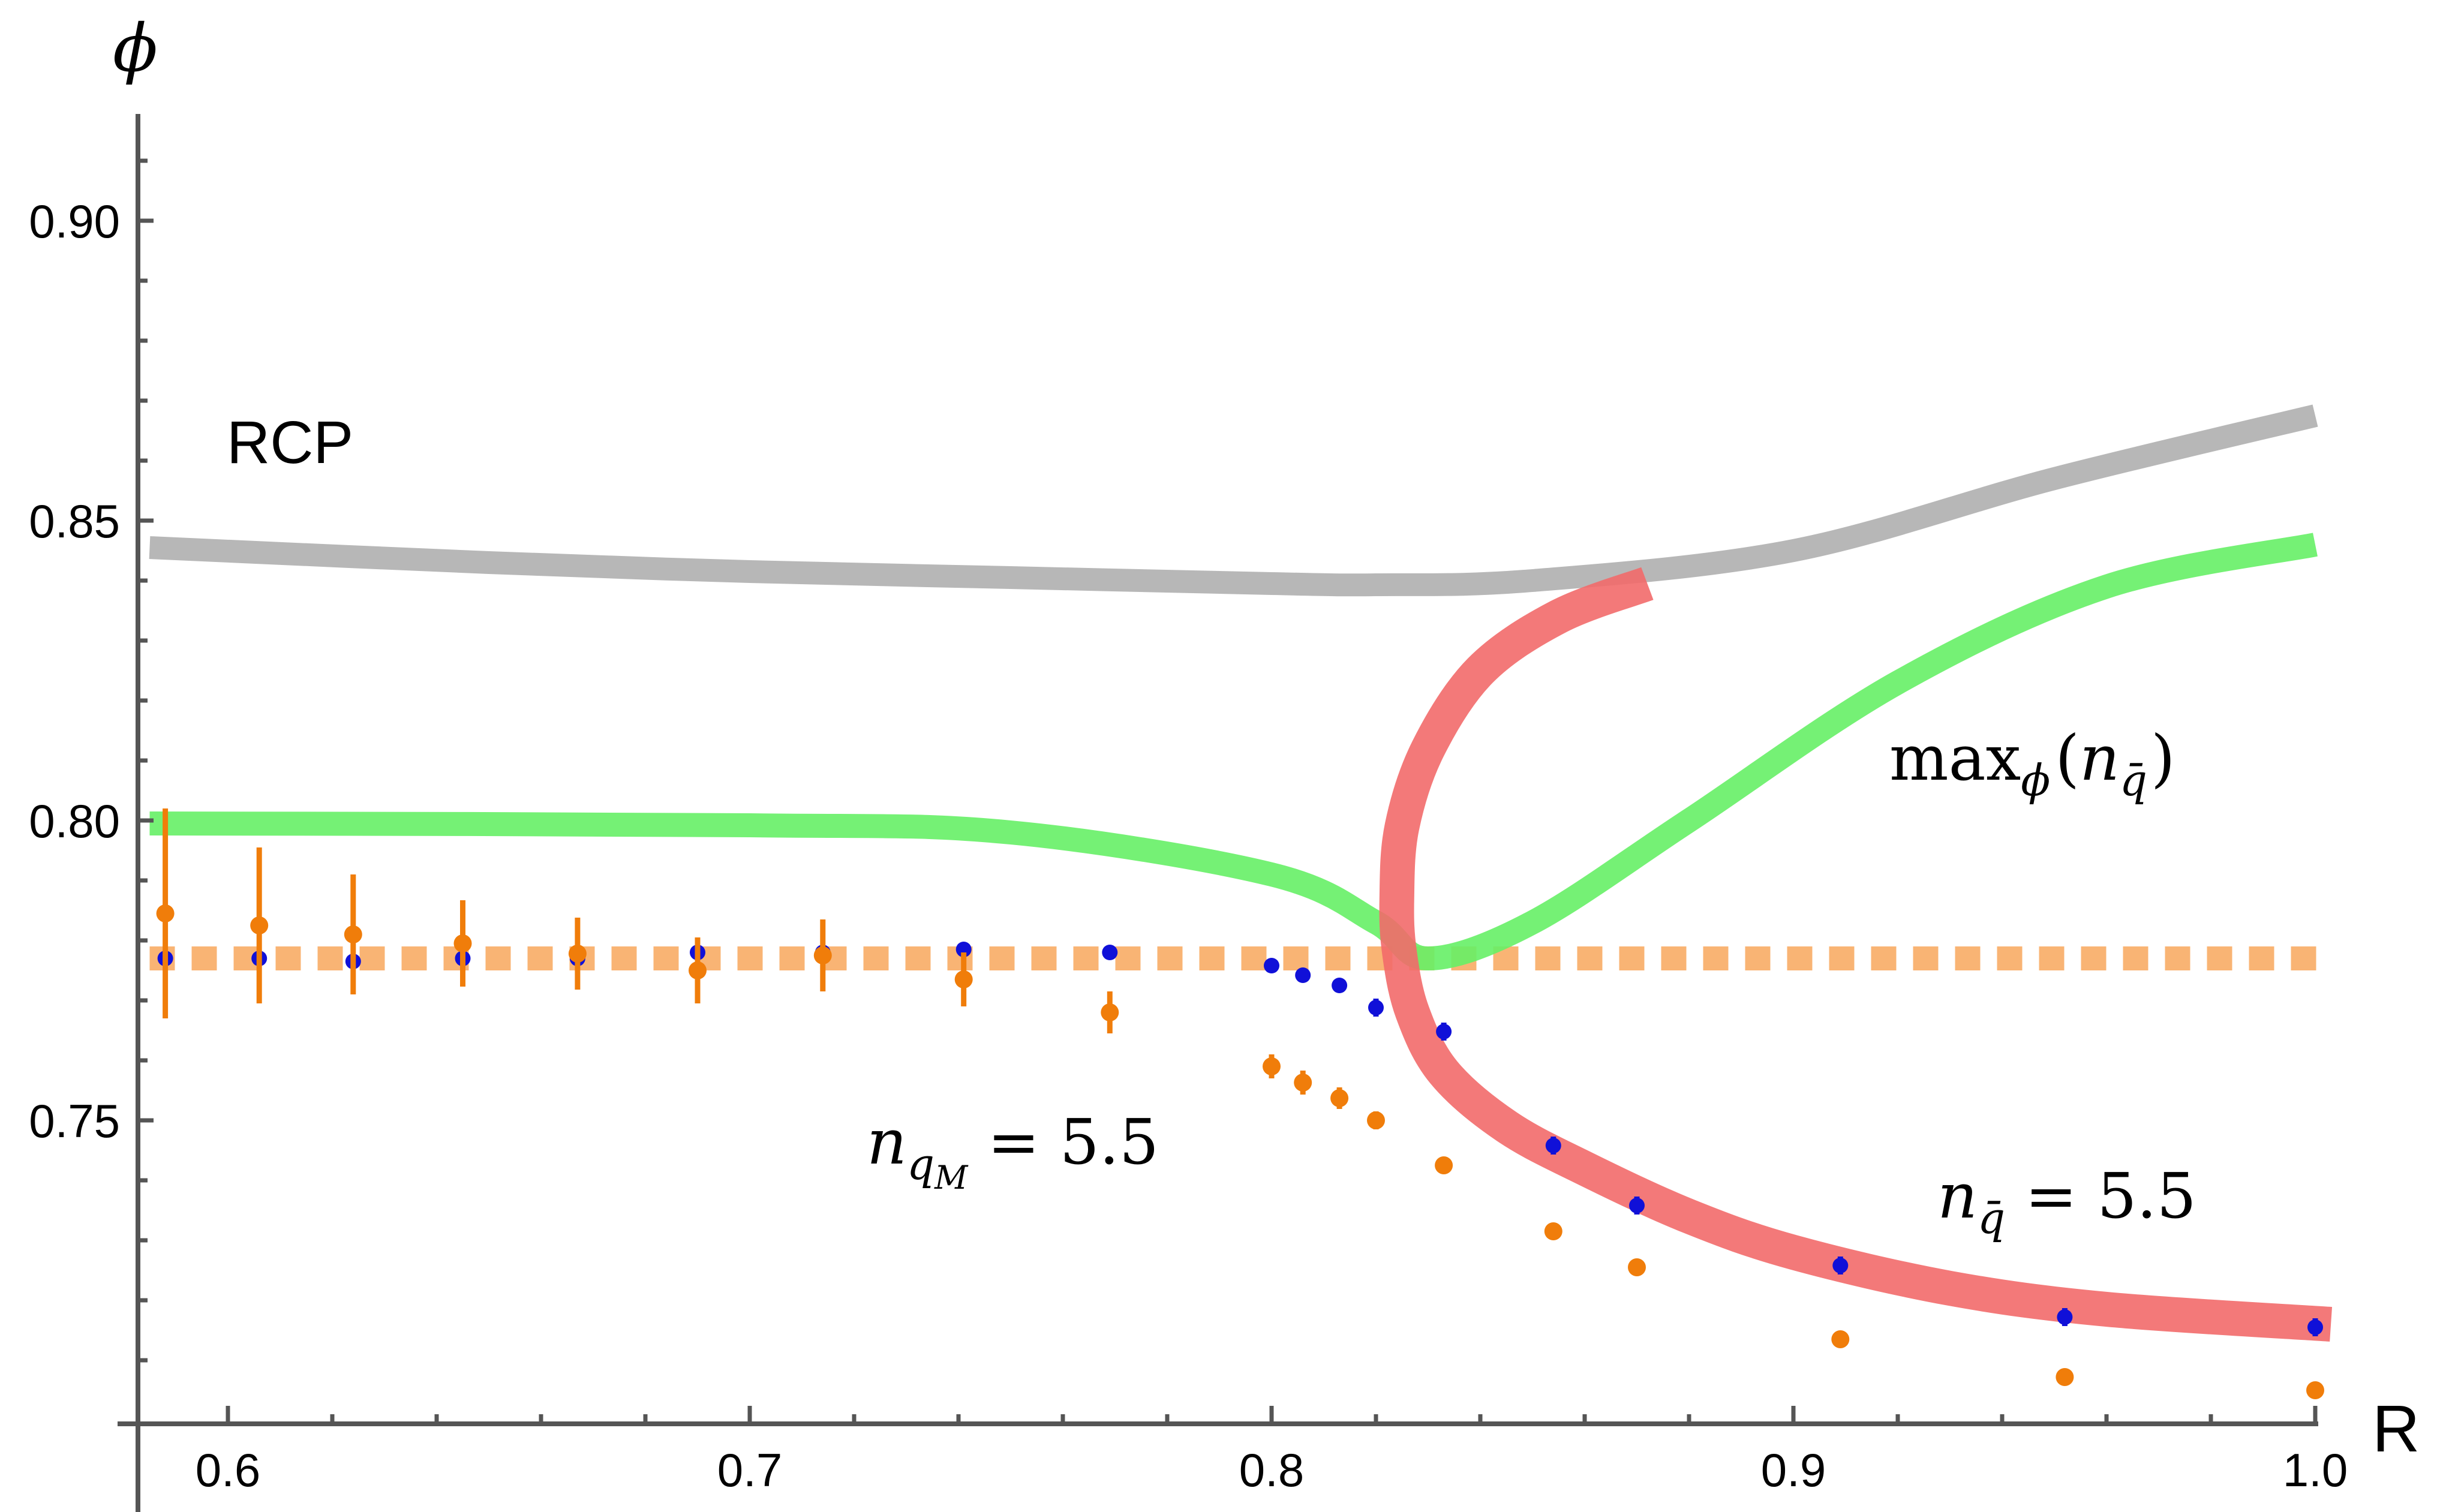 The width and height of the screenshot is (2437, 1512). What do you see at coordinates (1955, 759) in the screenshot?
I see `max-phi-label-prefix: max` at bounding box center [1955, 759].